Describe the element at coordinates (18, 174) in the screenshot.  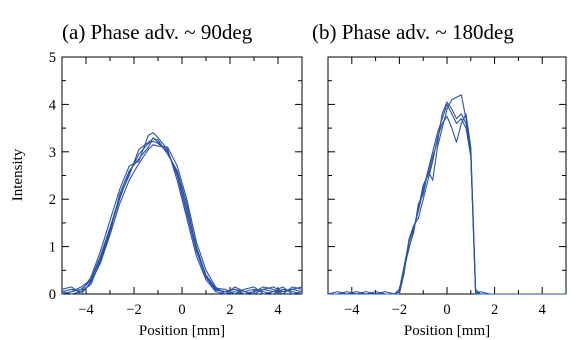
I see `panel-a-ylabel: Intensity` at that location.